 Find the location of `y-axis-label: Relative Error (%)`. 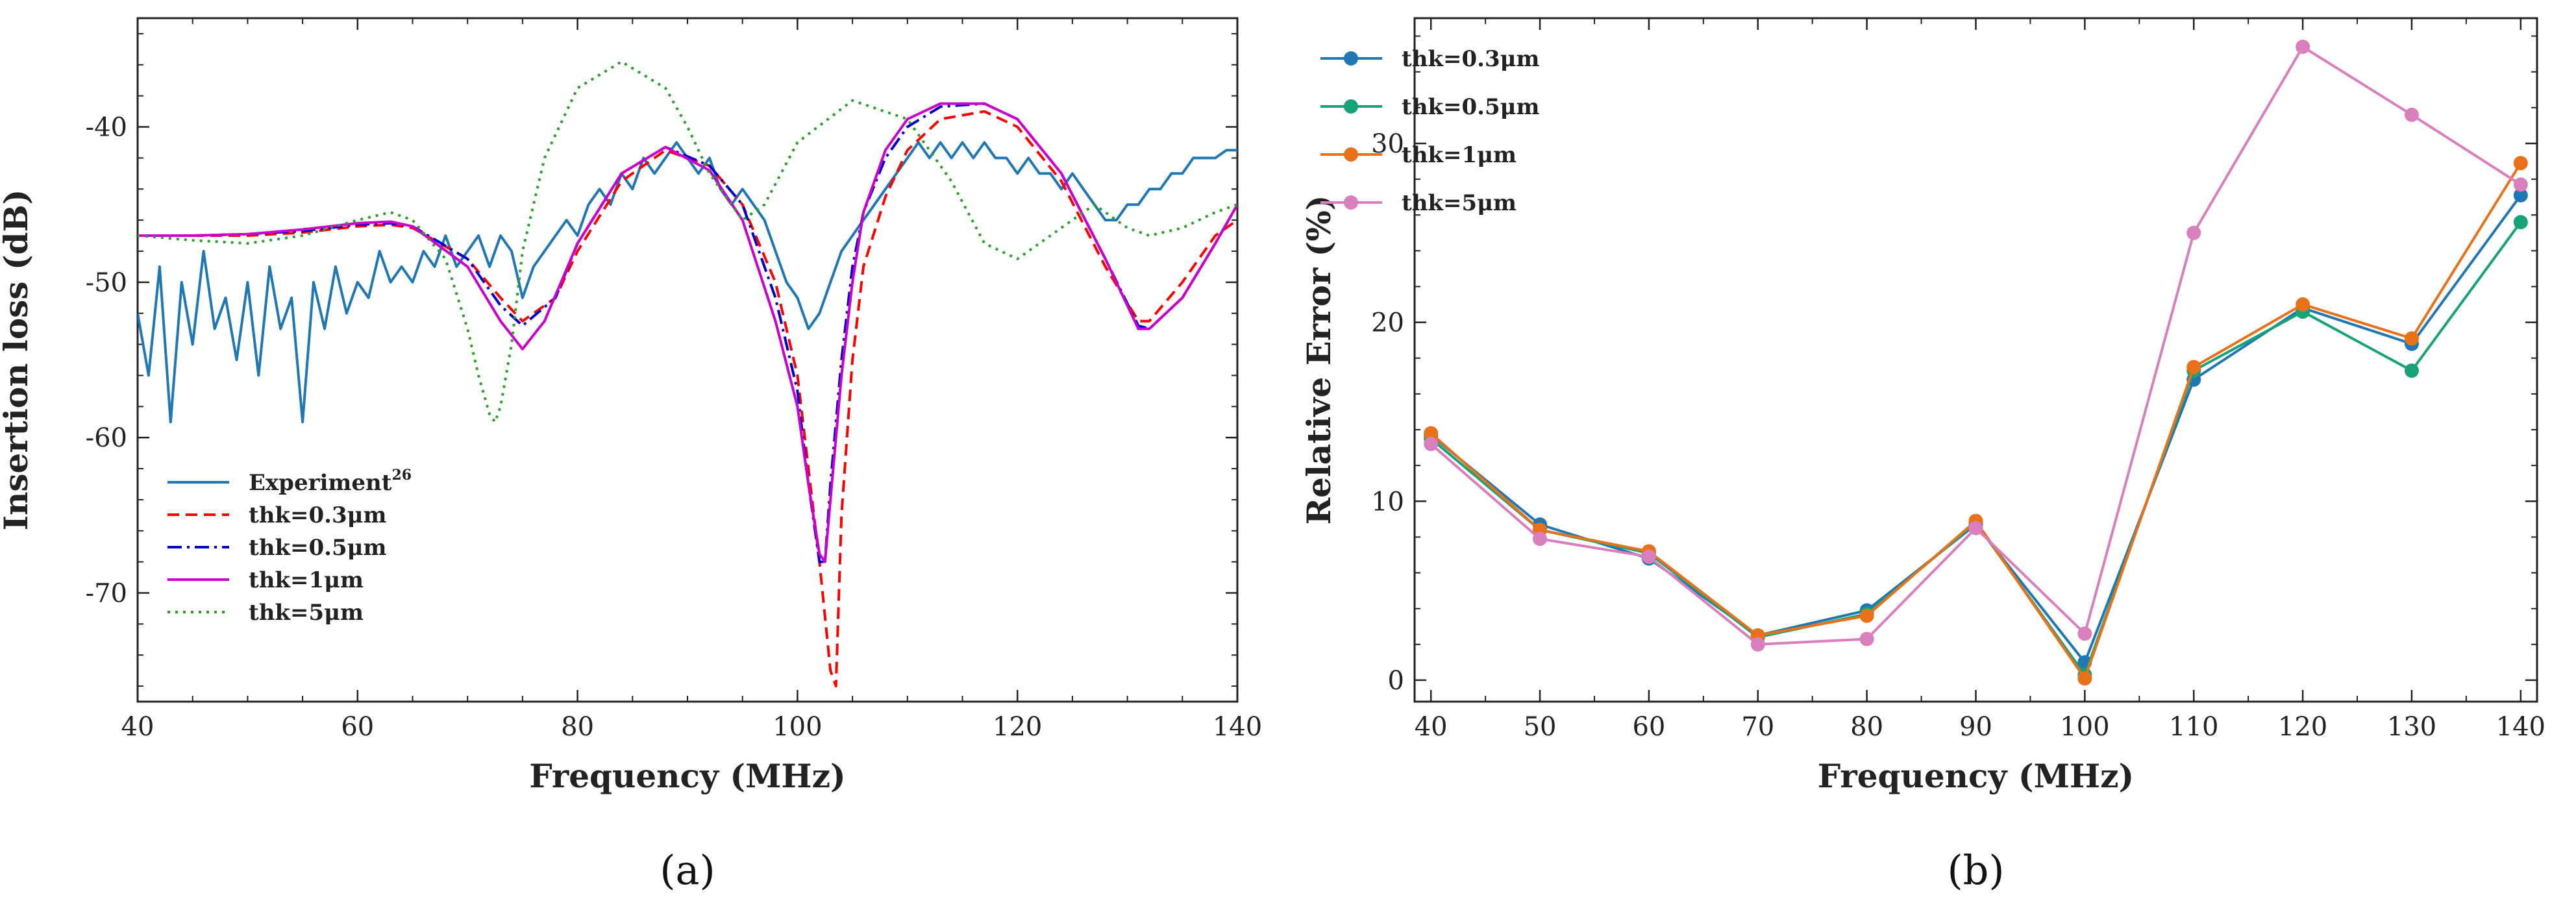

y-axis-label: Relative Error (%) is located at coordinates (1319, 360).